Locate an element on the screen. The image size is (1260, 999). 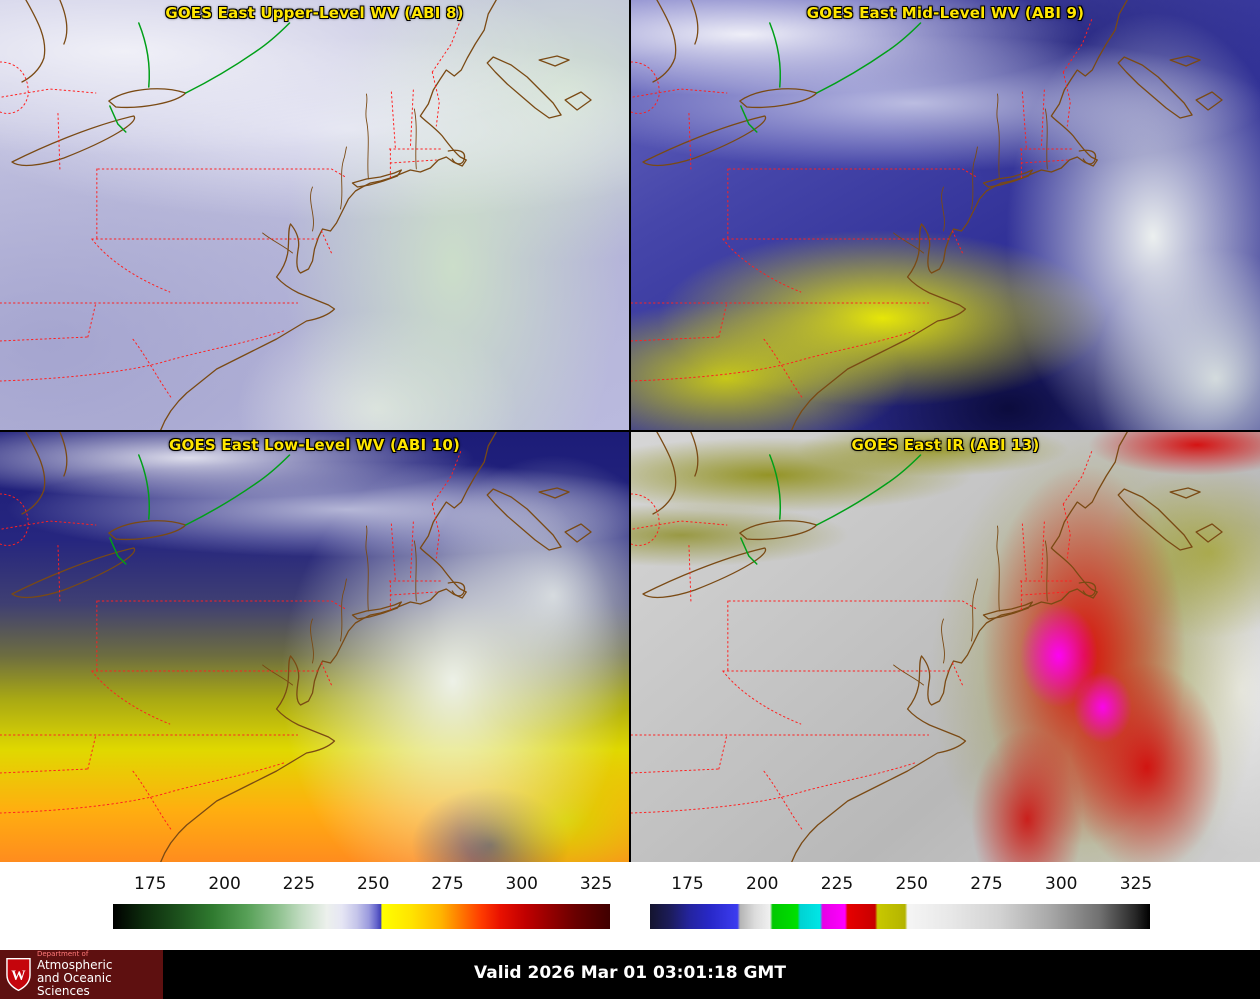
ir-colorbar-ticks: 175 200 225 250 275 300 325 is located at coordinates (901, 887).